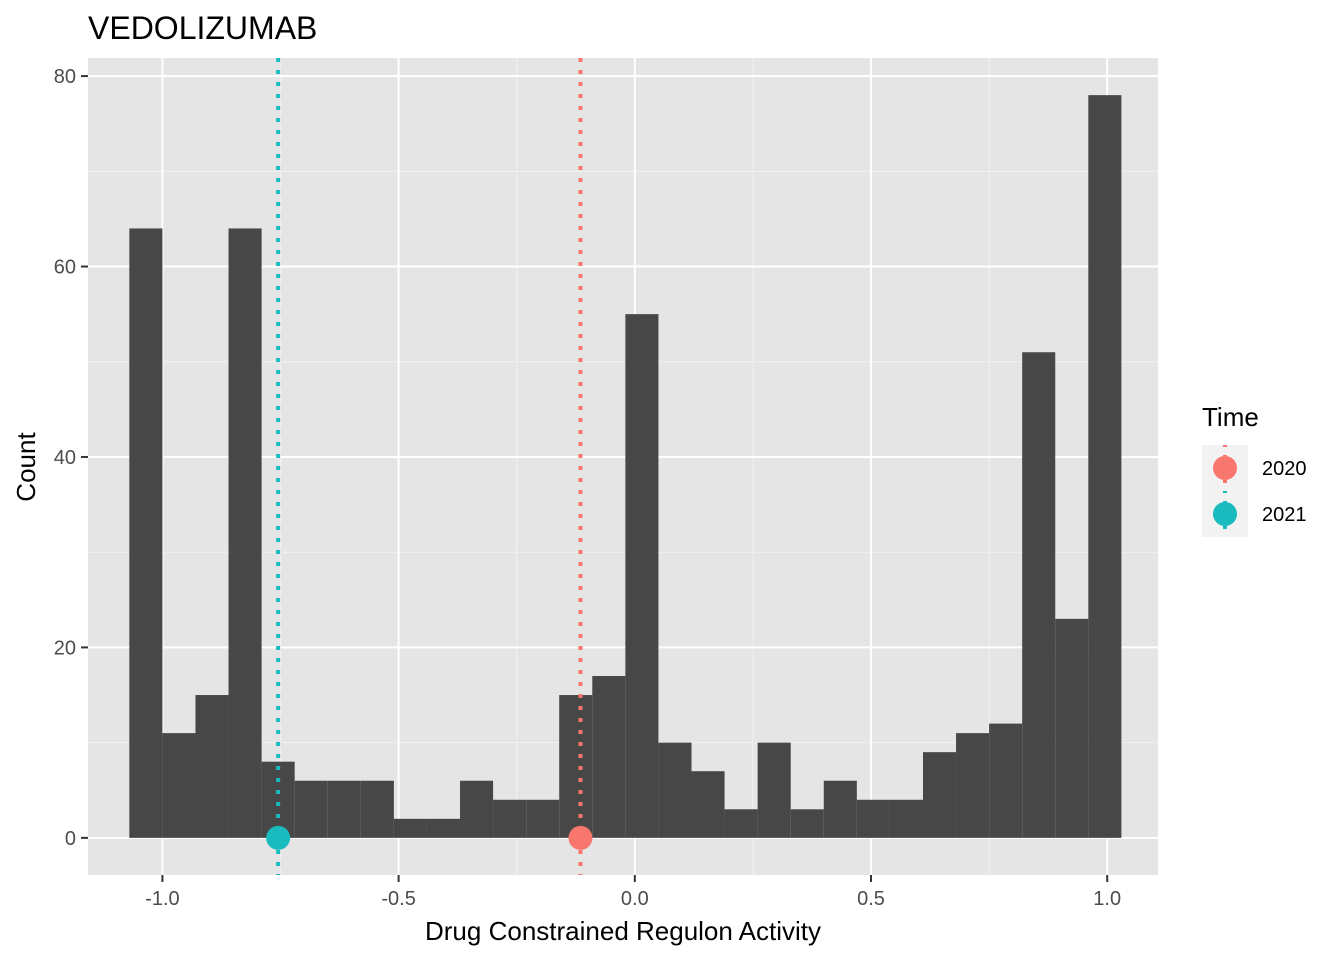  I want to click on marker-point-2020, so click(580, 837).